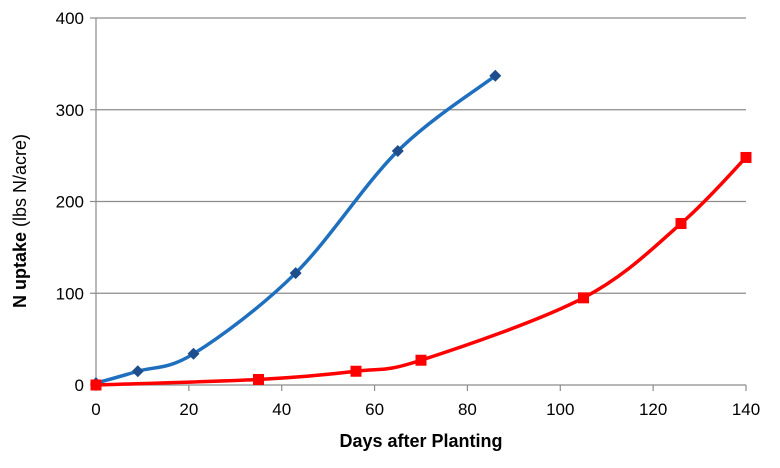 Image resolution: width=780 pixels, height=468 pixels. I want to click on x-tick-label: 20, so click(188, 409).